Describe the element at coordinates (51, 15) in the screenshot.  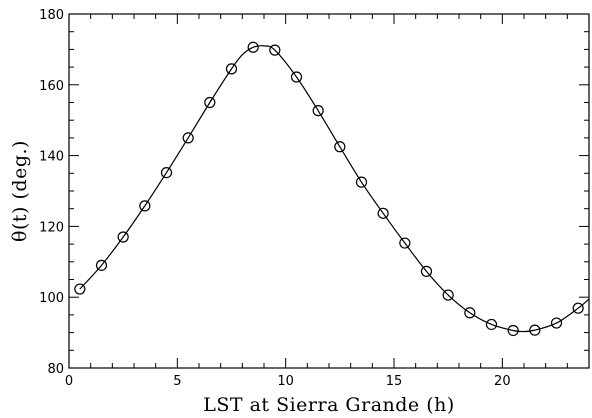
I see `y-tick-label: 180` at that location.